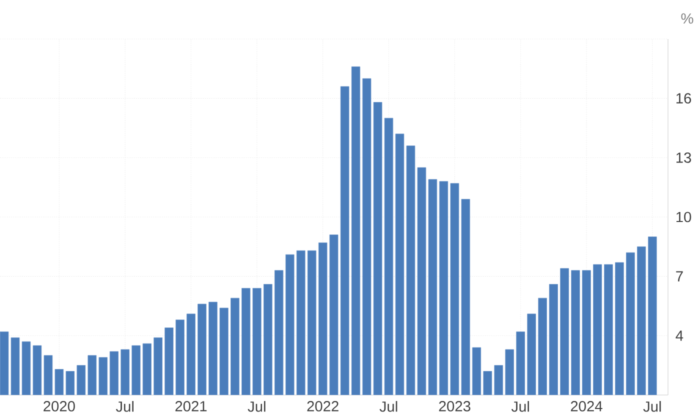 The height and width of the screenshot is (420, 700). What do you see at coordinates (586, 406) in the screenshot?
I see `x-tick-label: 2024` at bounding box center [586, 406].